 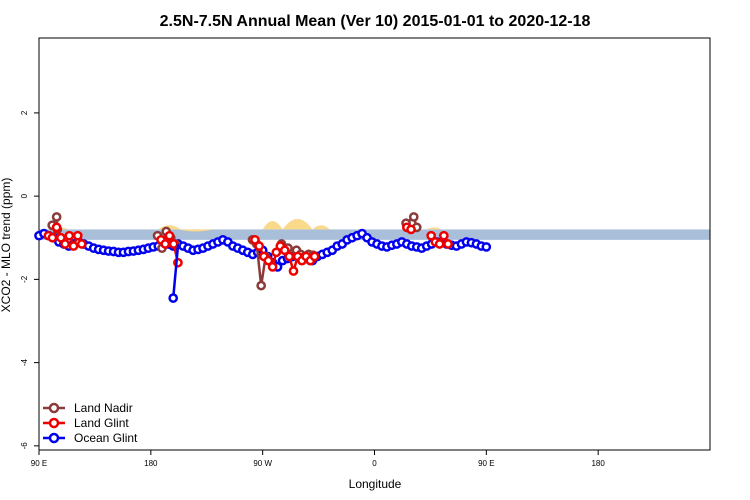 I want to click on series-ocean-glint-outlier, so click(x=174, y=273).